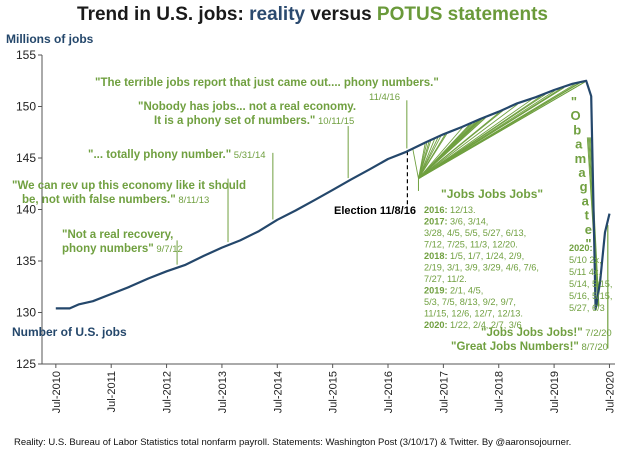 This screenshot has width=625, height=453. I want to click on quote-2013-line2: be, not with false numbers." 8/11/13, so click(115, 200).